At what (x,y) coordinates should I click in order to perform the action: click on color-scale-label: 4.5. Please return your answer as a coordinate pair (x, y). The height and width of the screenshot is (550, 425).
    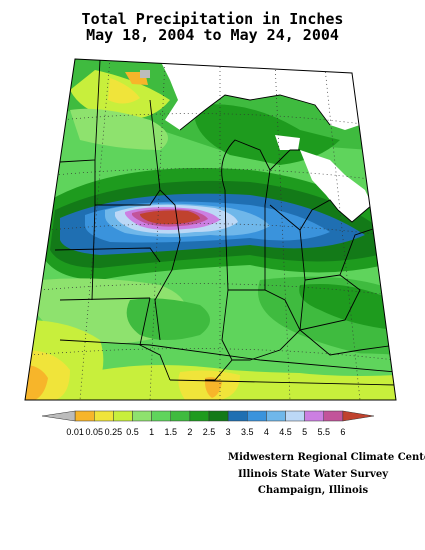
    Looking at the image, I should click on (285, 432).